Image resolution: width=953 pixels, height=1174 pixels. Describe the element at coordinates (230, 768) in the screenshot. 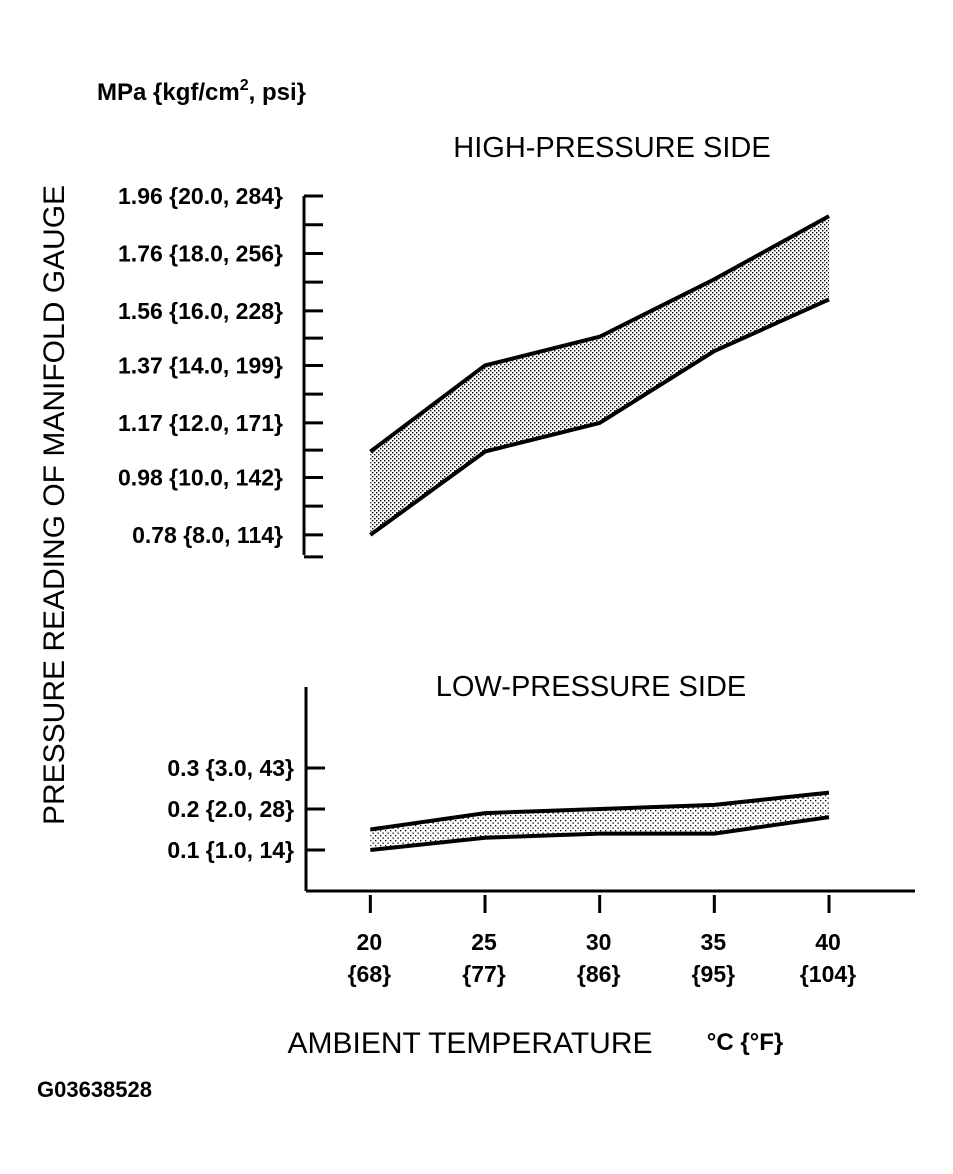

I see `low-pressure-tick-label: 0.3 {3.0, 43}` at that location.